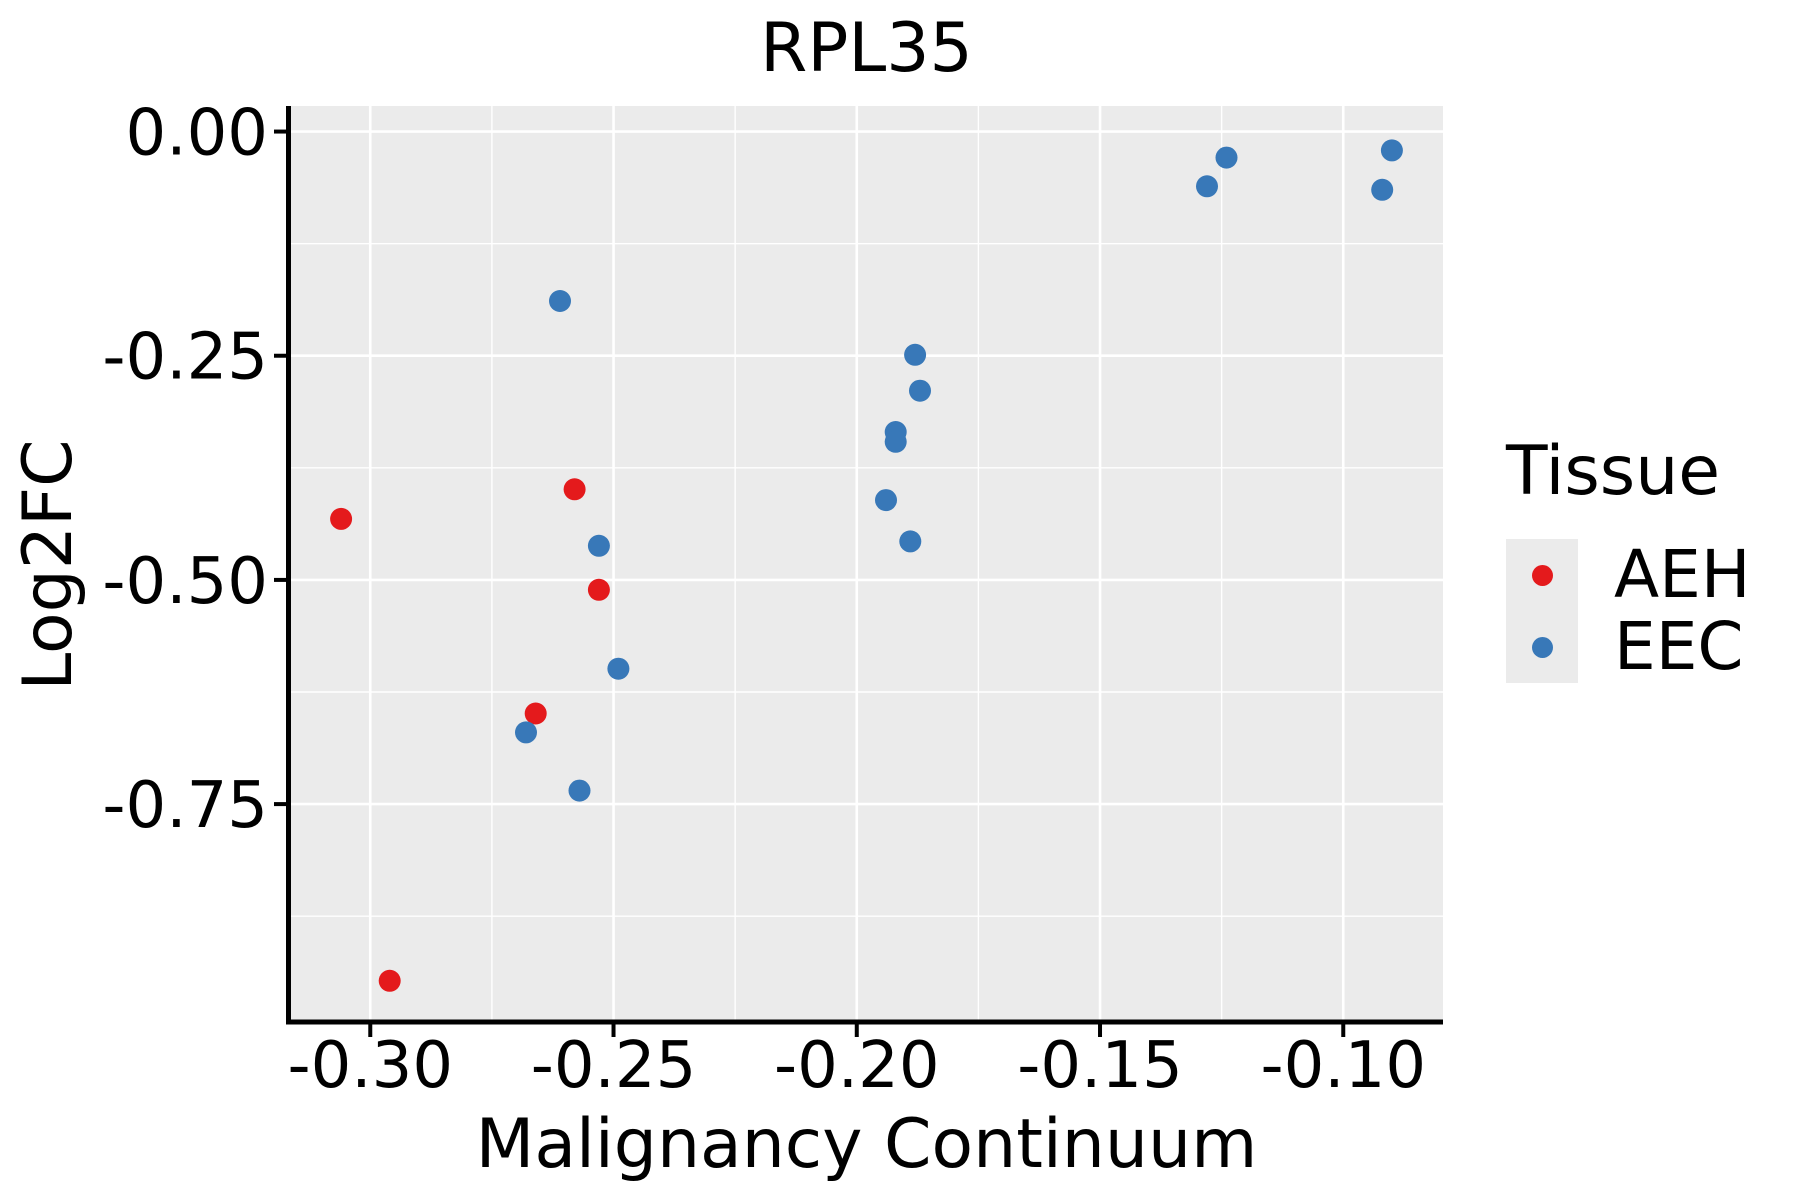 This screenshot has height=1200, width=1800. I want to click on legend-title: Tissue, so click(1613, 471).